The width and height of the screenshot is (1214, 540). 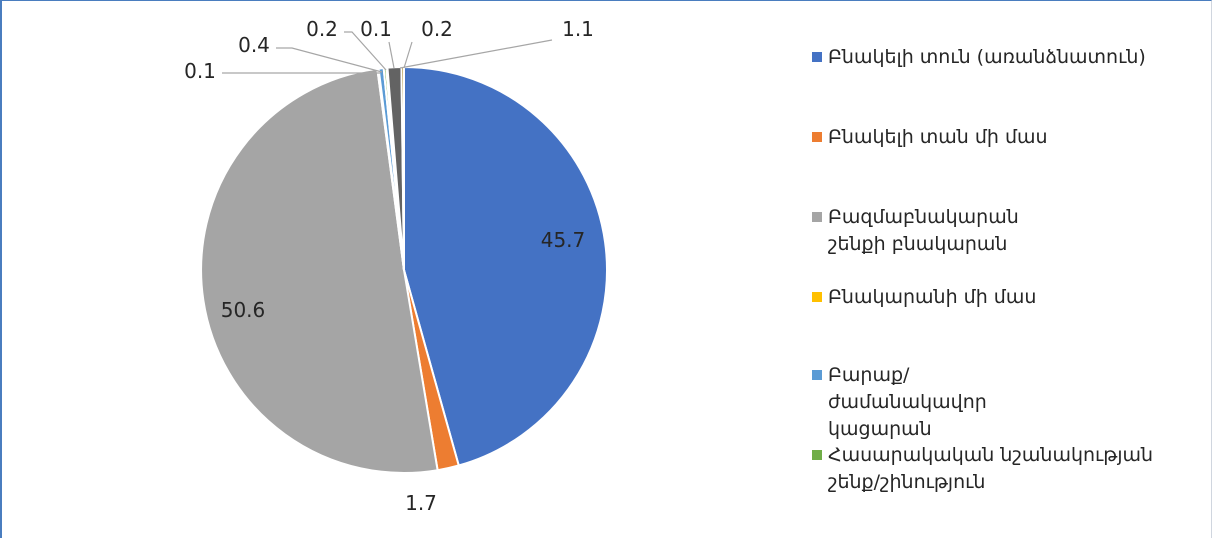 What do you see at coordinates (907, 402) in the screenshot?
I see `legend-label: Բարաք/ժամանակավոր կացարան` at bounding box center [907, 402].